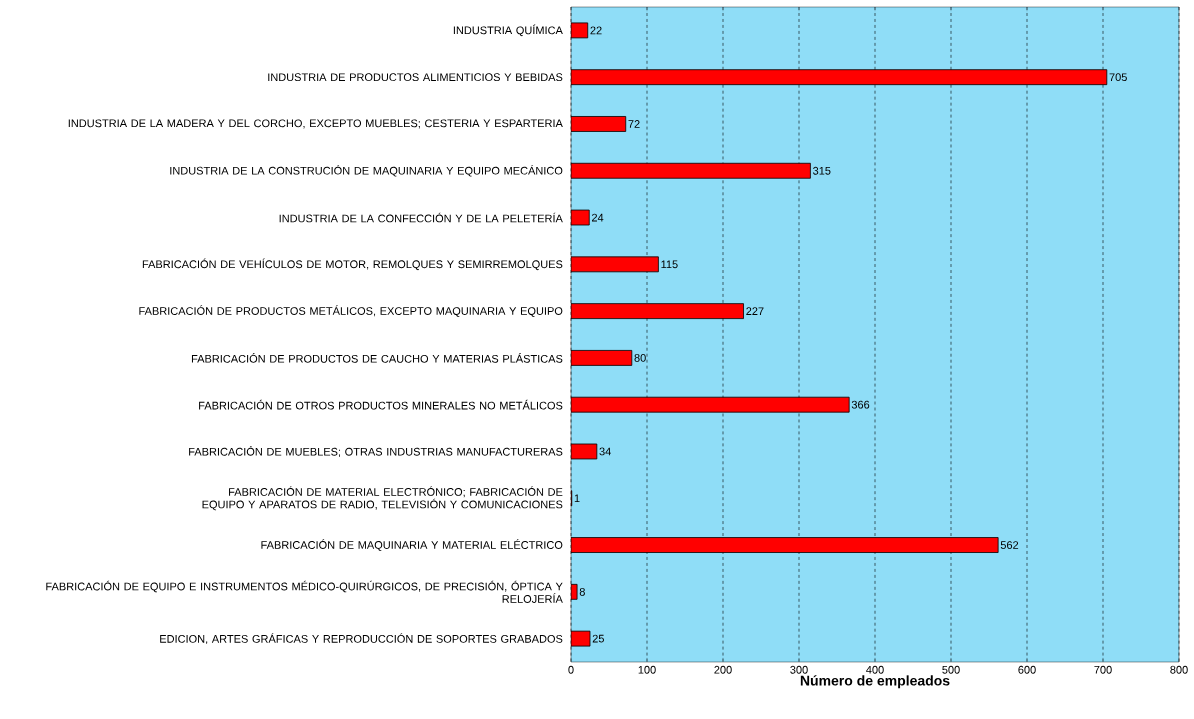 This screenshot has height=719, width=1194. Describe the element at coordinates (377, 358) in the screenshot. I see `y-tick-label: FABRICACIÓN DE PRODUCTOS DE CAUCHO Y MATERIAS PLÁSTICAS` at that location.